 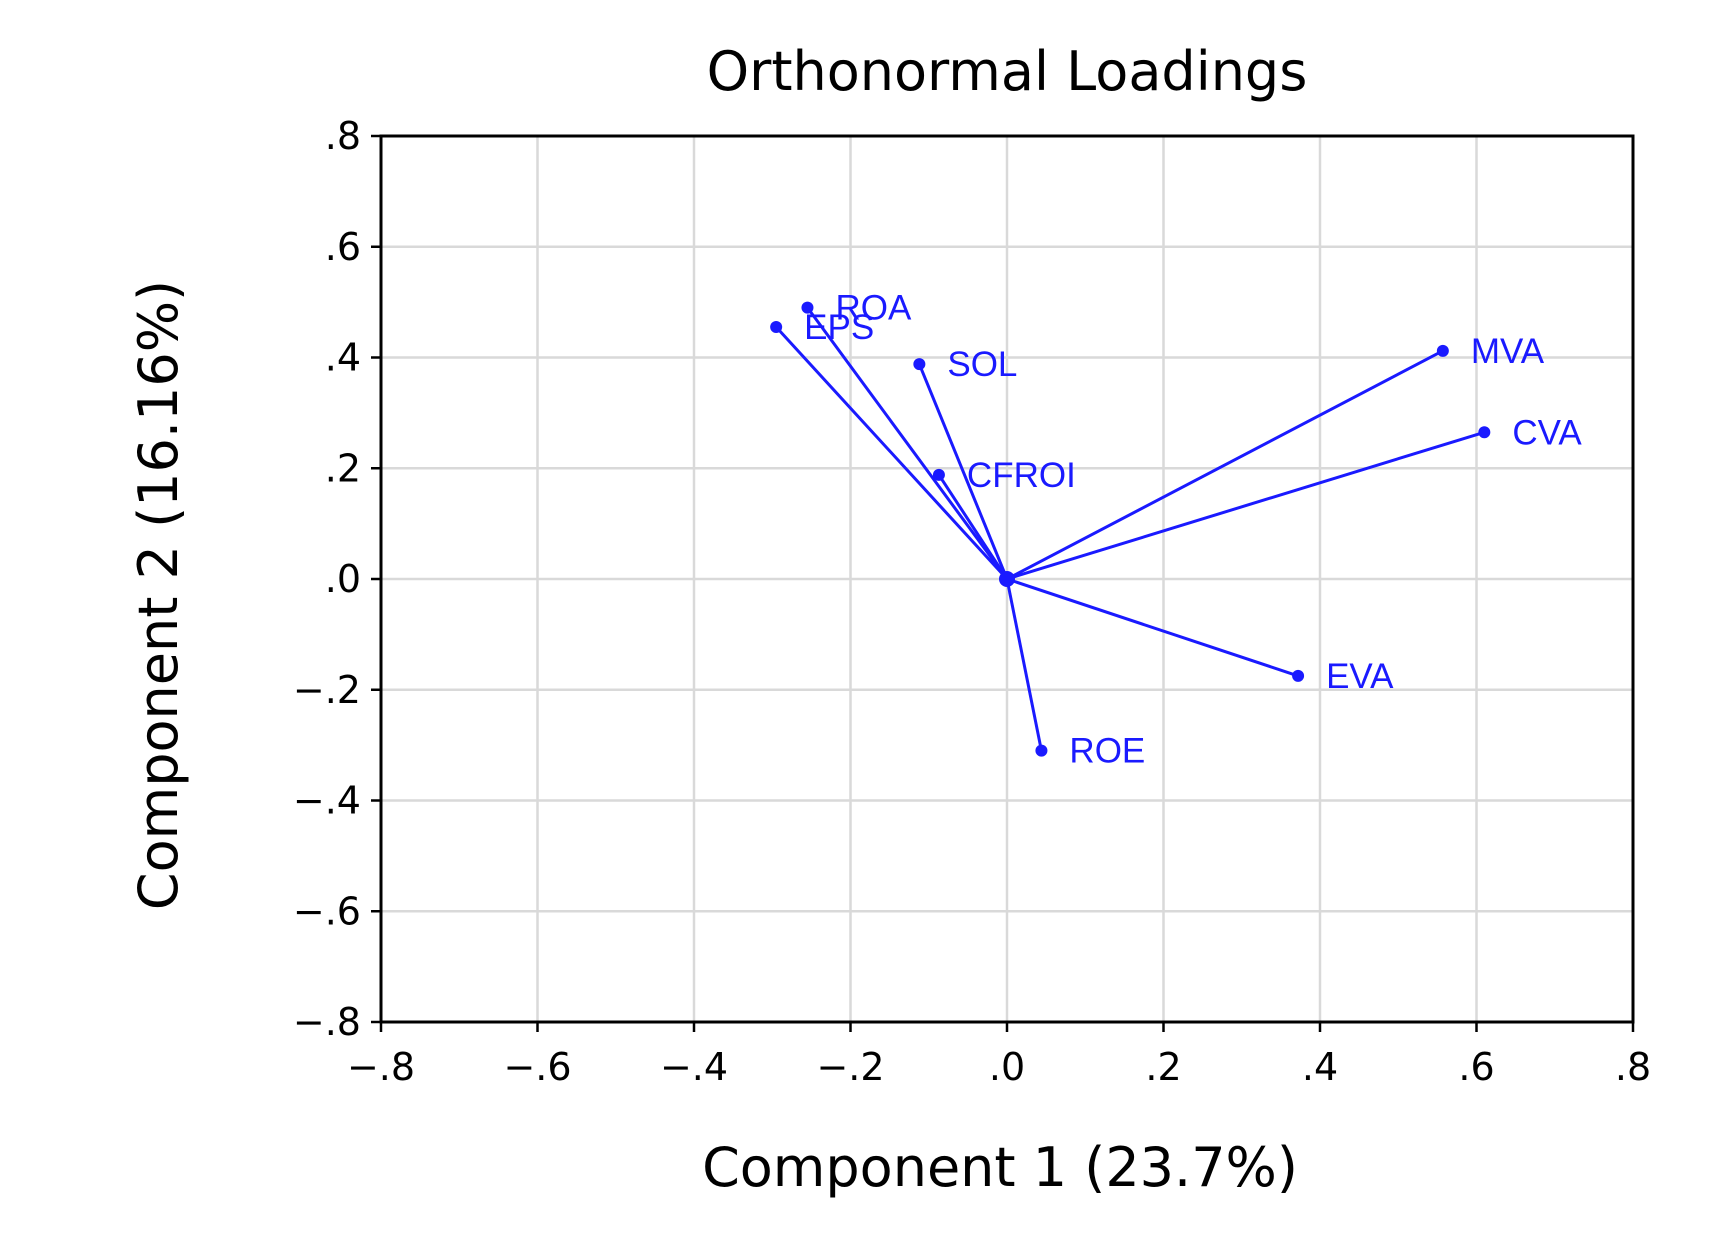 I want to click on loading-point-sol, so click(x=919, y=364).